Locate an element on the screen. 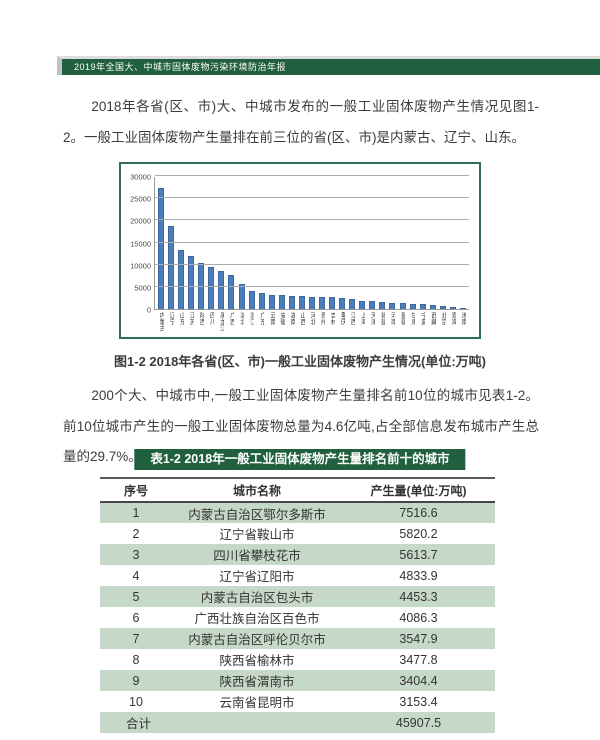 Image resolution: width=600 pixels, height=740 pixels. y-tick-label: 15000 is located at coordinates (140, 243).